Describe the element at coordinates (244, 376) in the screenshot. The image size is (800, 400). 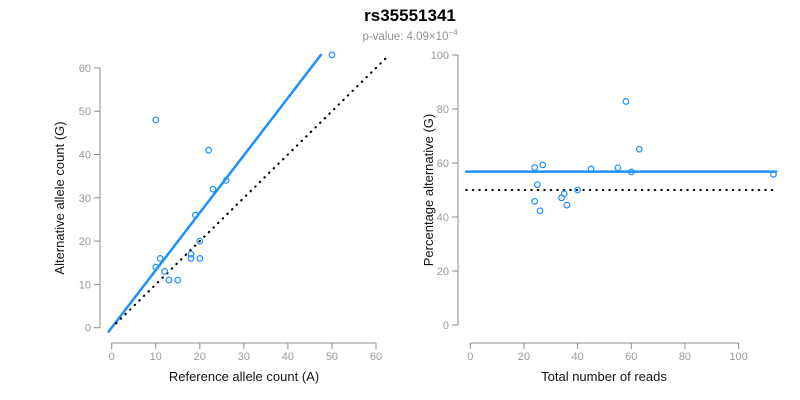
I see `allele-count-scatter-x-axis-title: Reference allele count (A)` at that location.